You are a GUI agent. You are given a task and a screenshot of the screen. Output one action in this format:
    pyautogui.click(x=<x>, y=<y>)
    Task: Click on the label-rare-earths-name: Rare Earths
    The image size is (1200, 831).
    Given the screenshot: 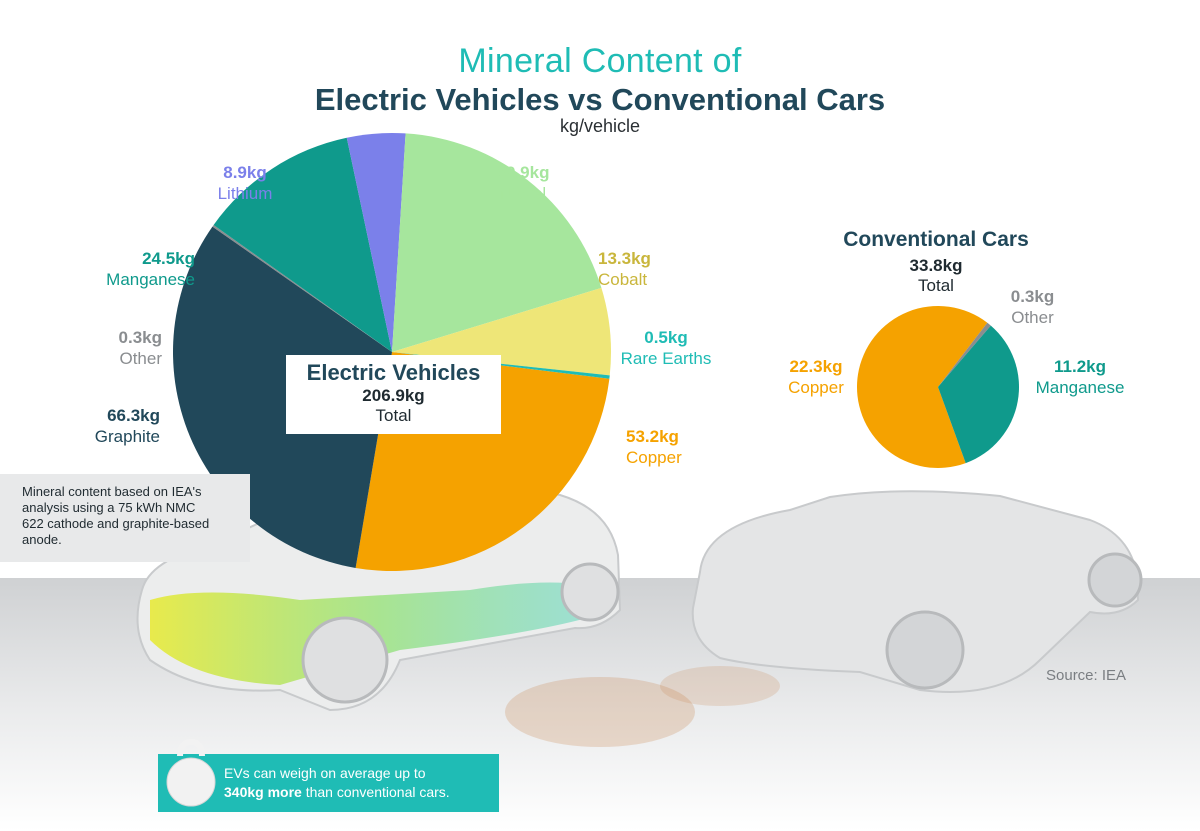 What is the action you would take?
    pyautogui.click(x=666, y=358)
    